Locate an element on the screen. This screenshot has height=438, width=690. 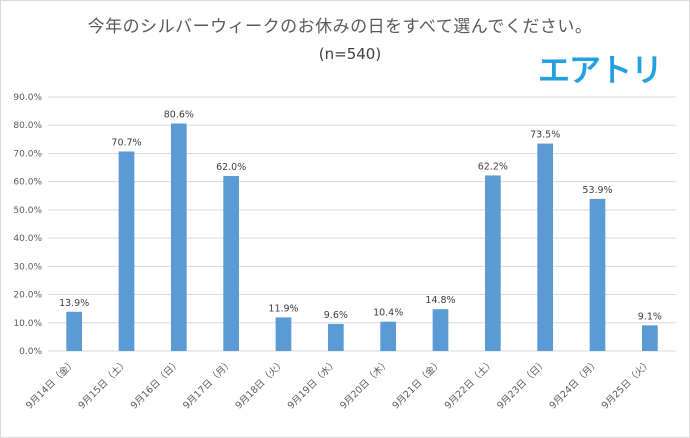
brand-logo: エアトリ is located at coordinates (600, 70).